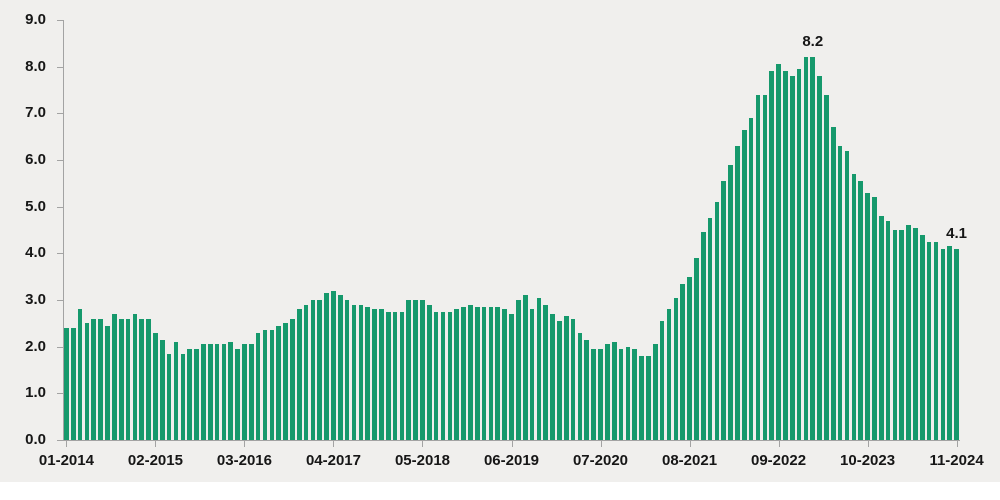 The height and width of the screenshot is (500, 1000). I want to click on y-tick-label: 8.0, so click(35, 66).